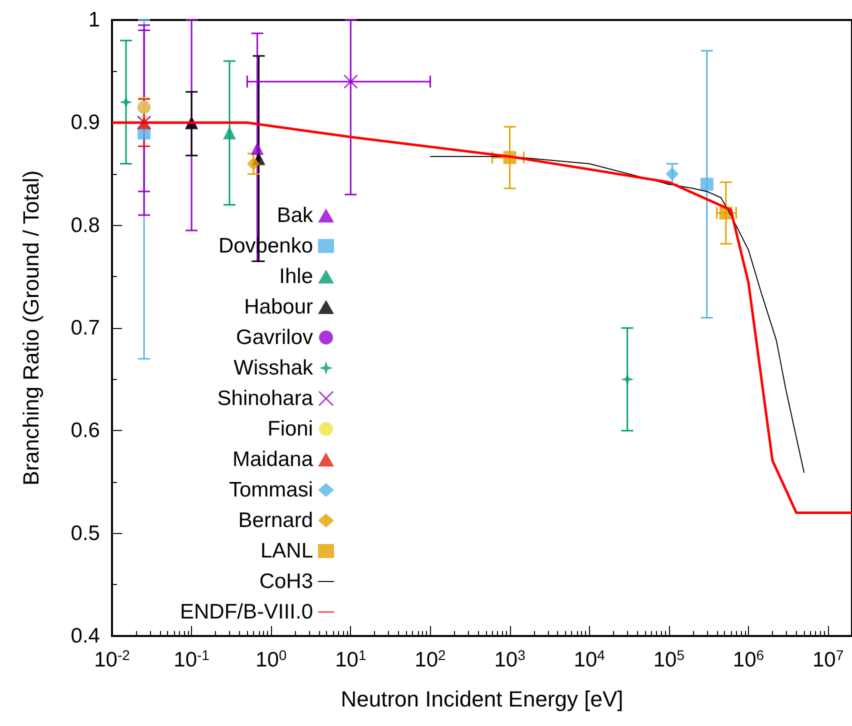 This screenshot has width=852, height=726. I want to click on y-axis-title: Branching Ratio (Ground / Total), so click(31, 328).